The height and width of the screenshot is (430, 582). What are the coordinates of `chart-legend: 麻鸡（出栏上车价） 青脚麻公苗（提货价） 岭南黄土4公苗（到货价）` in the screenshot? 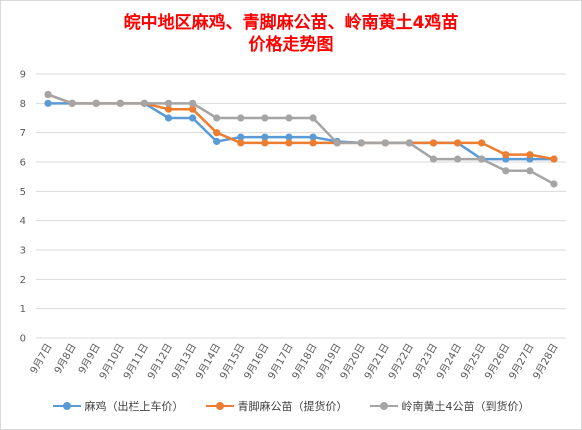 It's located at (291, 406).